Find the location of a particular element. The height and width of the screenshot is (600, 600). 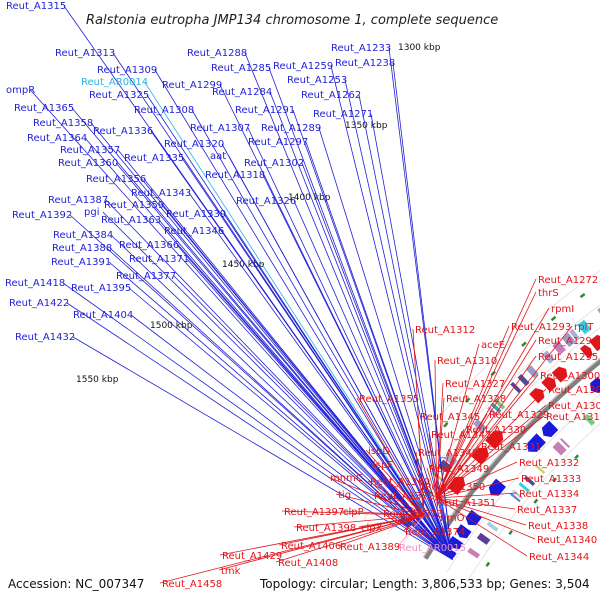

reverse-gene-label: Reut_A1429 is located at coordinates (252, 556).